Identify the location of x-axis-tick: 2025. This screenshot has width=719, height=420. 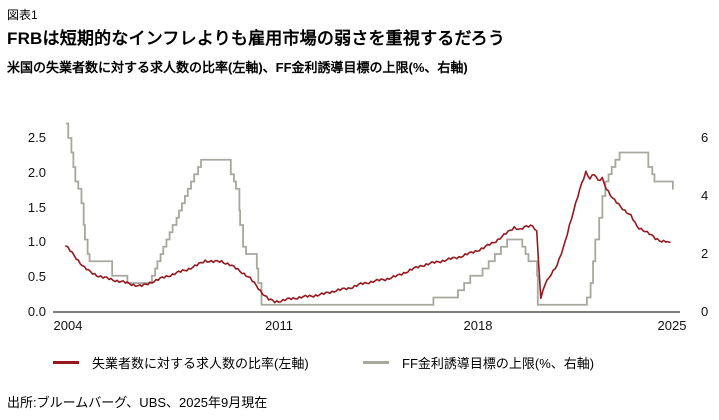
(672, 325).